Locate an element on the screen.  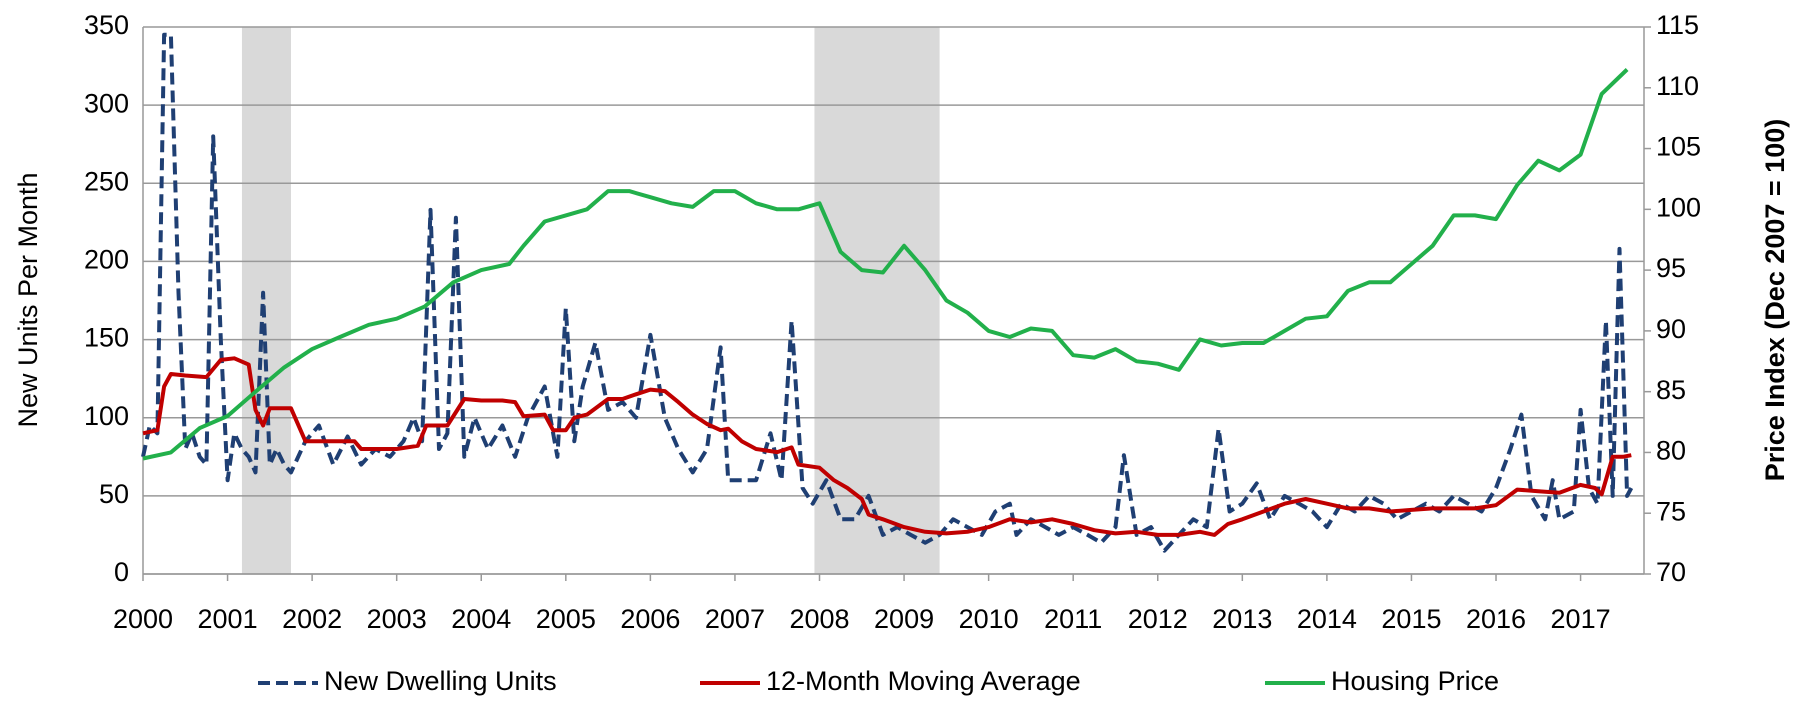
x-tick-label: 2017 is located at coordinates (1581, 619).